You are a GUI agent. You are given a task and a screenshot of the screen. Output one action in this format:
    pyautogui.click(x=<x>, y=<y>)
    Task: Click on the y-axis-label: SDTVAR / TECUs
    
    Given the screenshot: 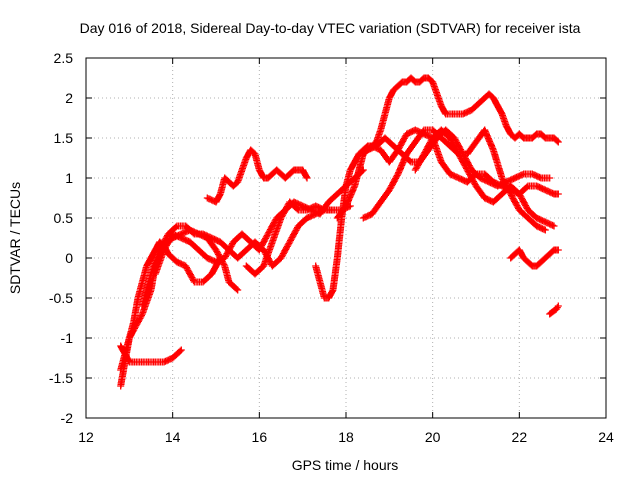 What is the action you would take?
    pyautogui.click(x=15, y=238)
    